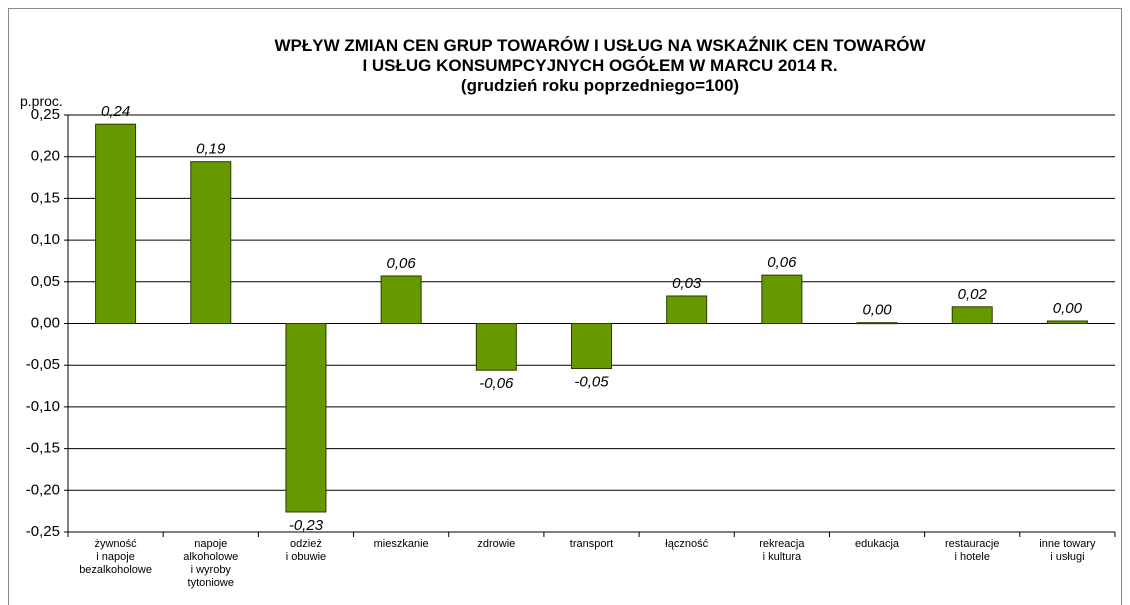 Image resolution: width=1130 pixels, height=605 pixels. What do you see at coordinates (43, 364) in the screenshot?
I see `y-tick-label: -0,05` at bounding box center [43, 364].